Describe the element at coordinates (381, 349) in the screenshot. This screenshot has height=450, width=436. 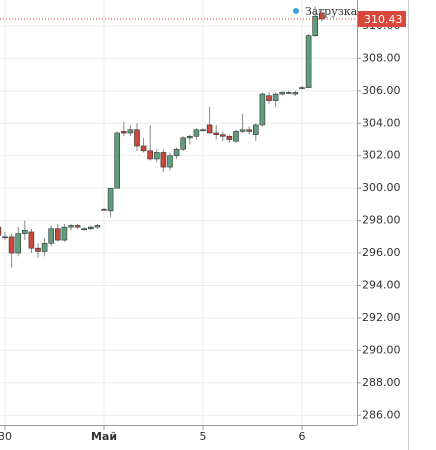
I see `y-tick-label: 290.00` at that location.